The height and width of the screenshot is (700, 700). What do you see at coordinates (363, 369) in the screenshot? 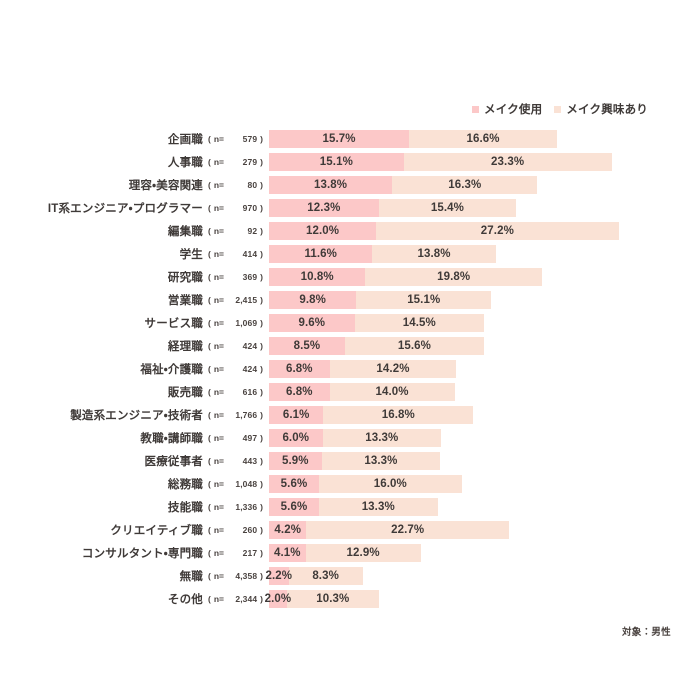
I see `stacked-bar: 6.8% 14.2%` at bounding box center [363, 369].